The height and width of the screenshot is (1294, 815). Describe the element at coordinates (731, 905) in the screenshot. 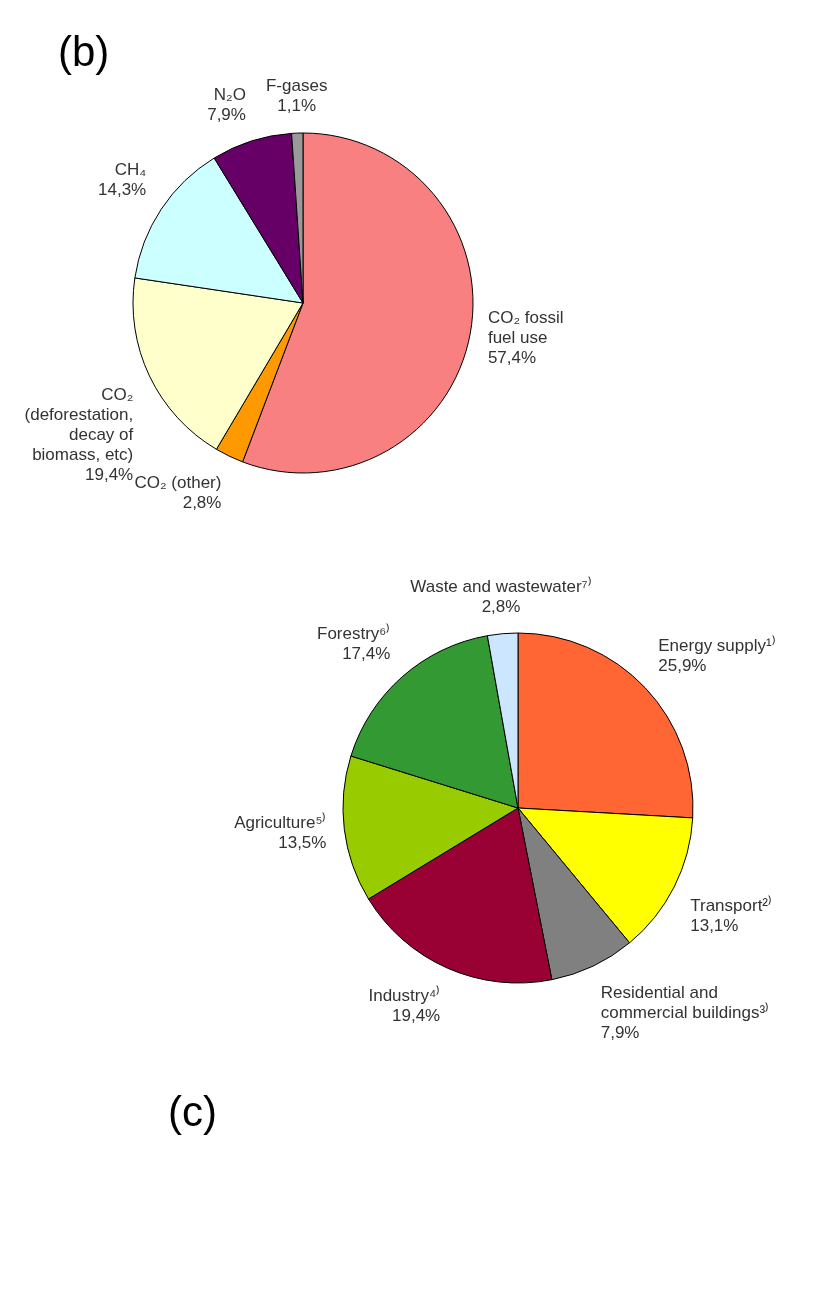

I see `slice-label: Transport²⁾` at that location.